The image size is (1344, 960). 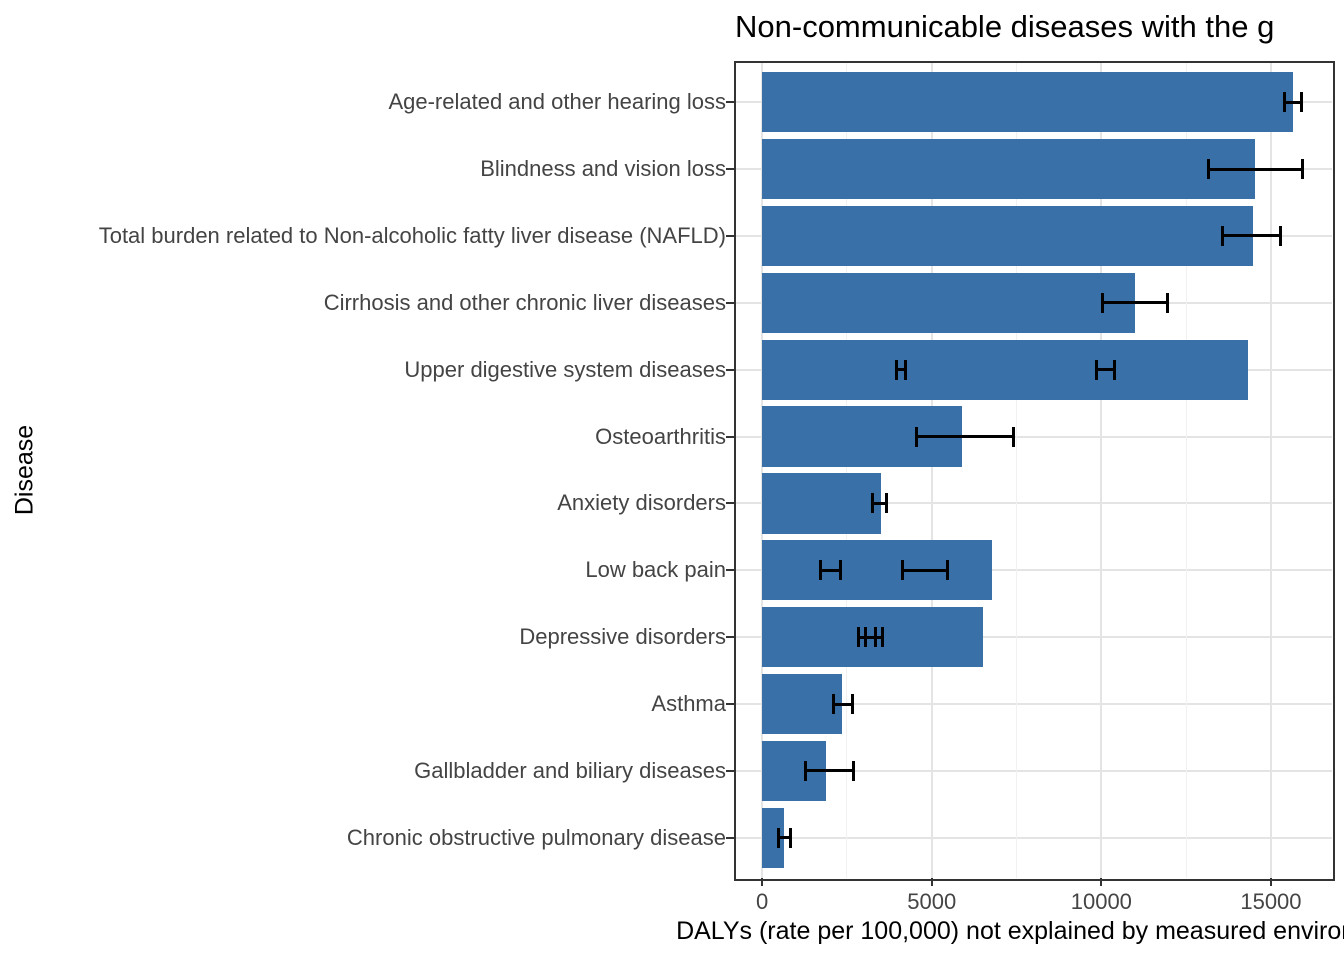 What do you see at coordinates (622, 637) in the screenshot?
I see `y-axis-label: Depressive disorders` at bounding box center [622, 637].